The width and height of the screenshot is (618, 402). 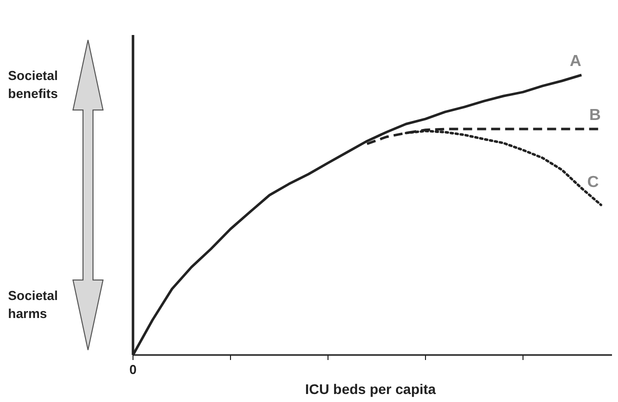 I want to click on x-axis-title: ICU beds per capita, so click(x=370, y=389).